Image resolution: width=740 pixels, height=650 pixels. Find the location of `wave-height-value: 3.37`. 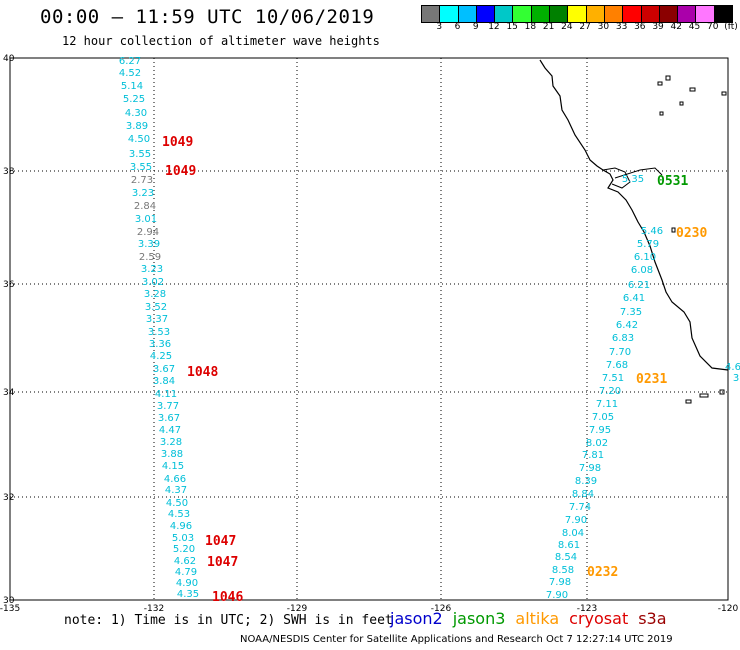

wave-height-value: 3.37 is located at coordinates (157, 319).